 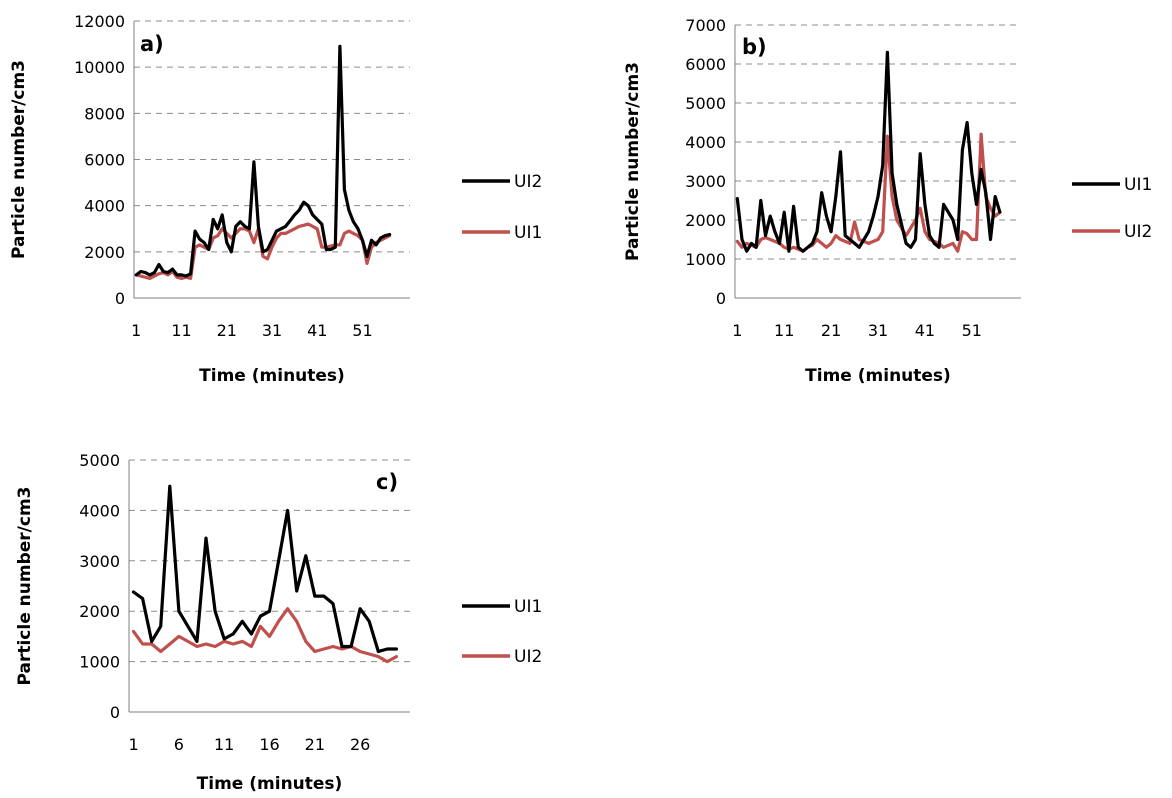 What do you see at coordinates (360, 744) in the screenshot?
I see `x-tick-label: 26` at bounding box center [360, 744].